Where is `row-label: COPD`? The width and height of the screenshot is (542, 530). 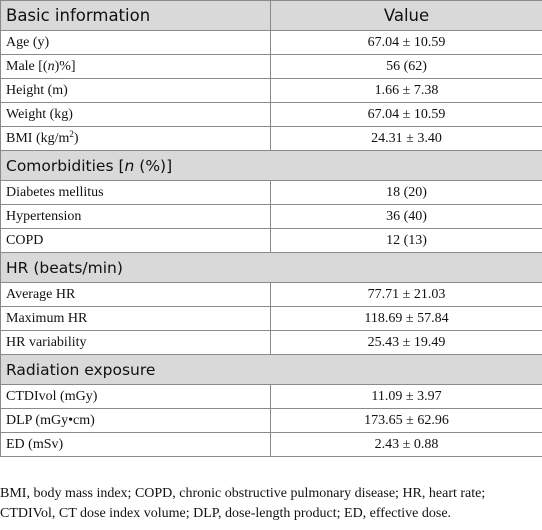 row-label: COPD is located at coordinates (135, 240).